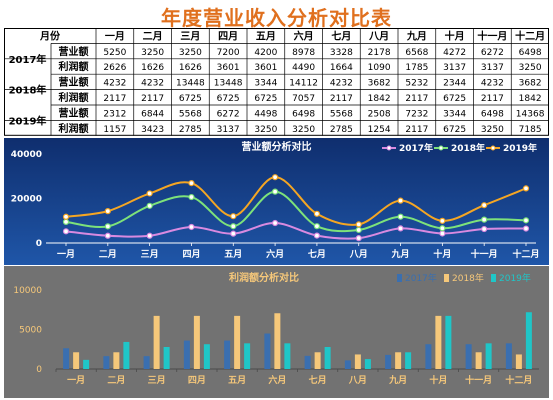  I want to click on table-header-cell: 三月, so click(190, 36).